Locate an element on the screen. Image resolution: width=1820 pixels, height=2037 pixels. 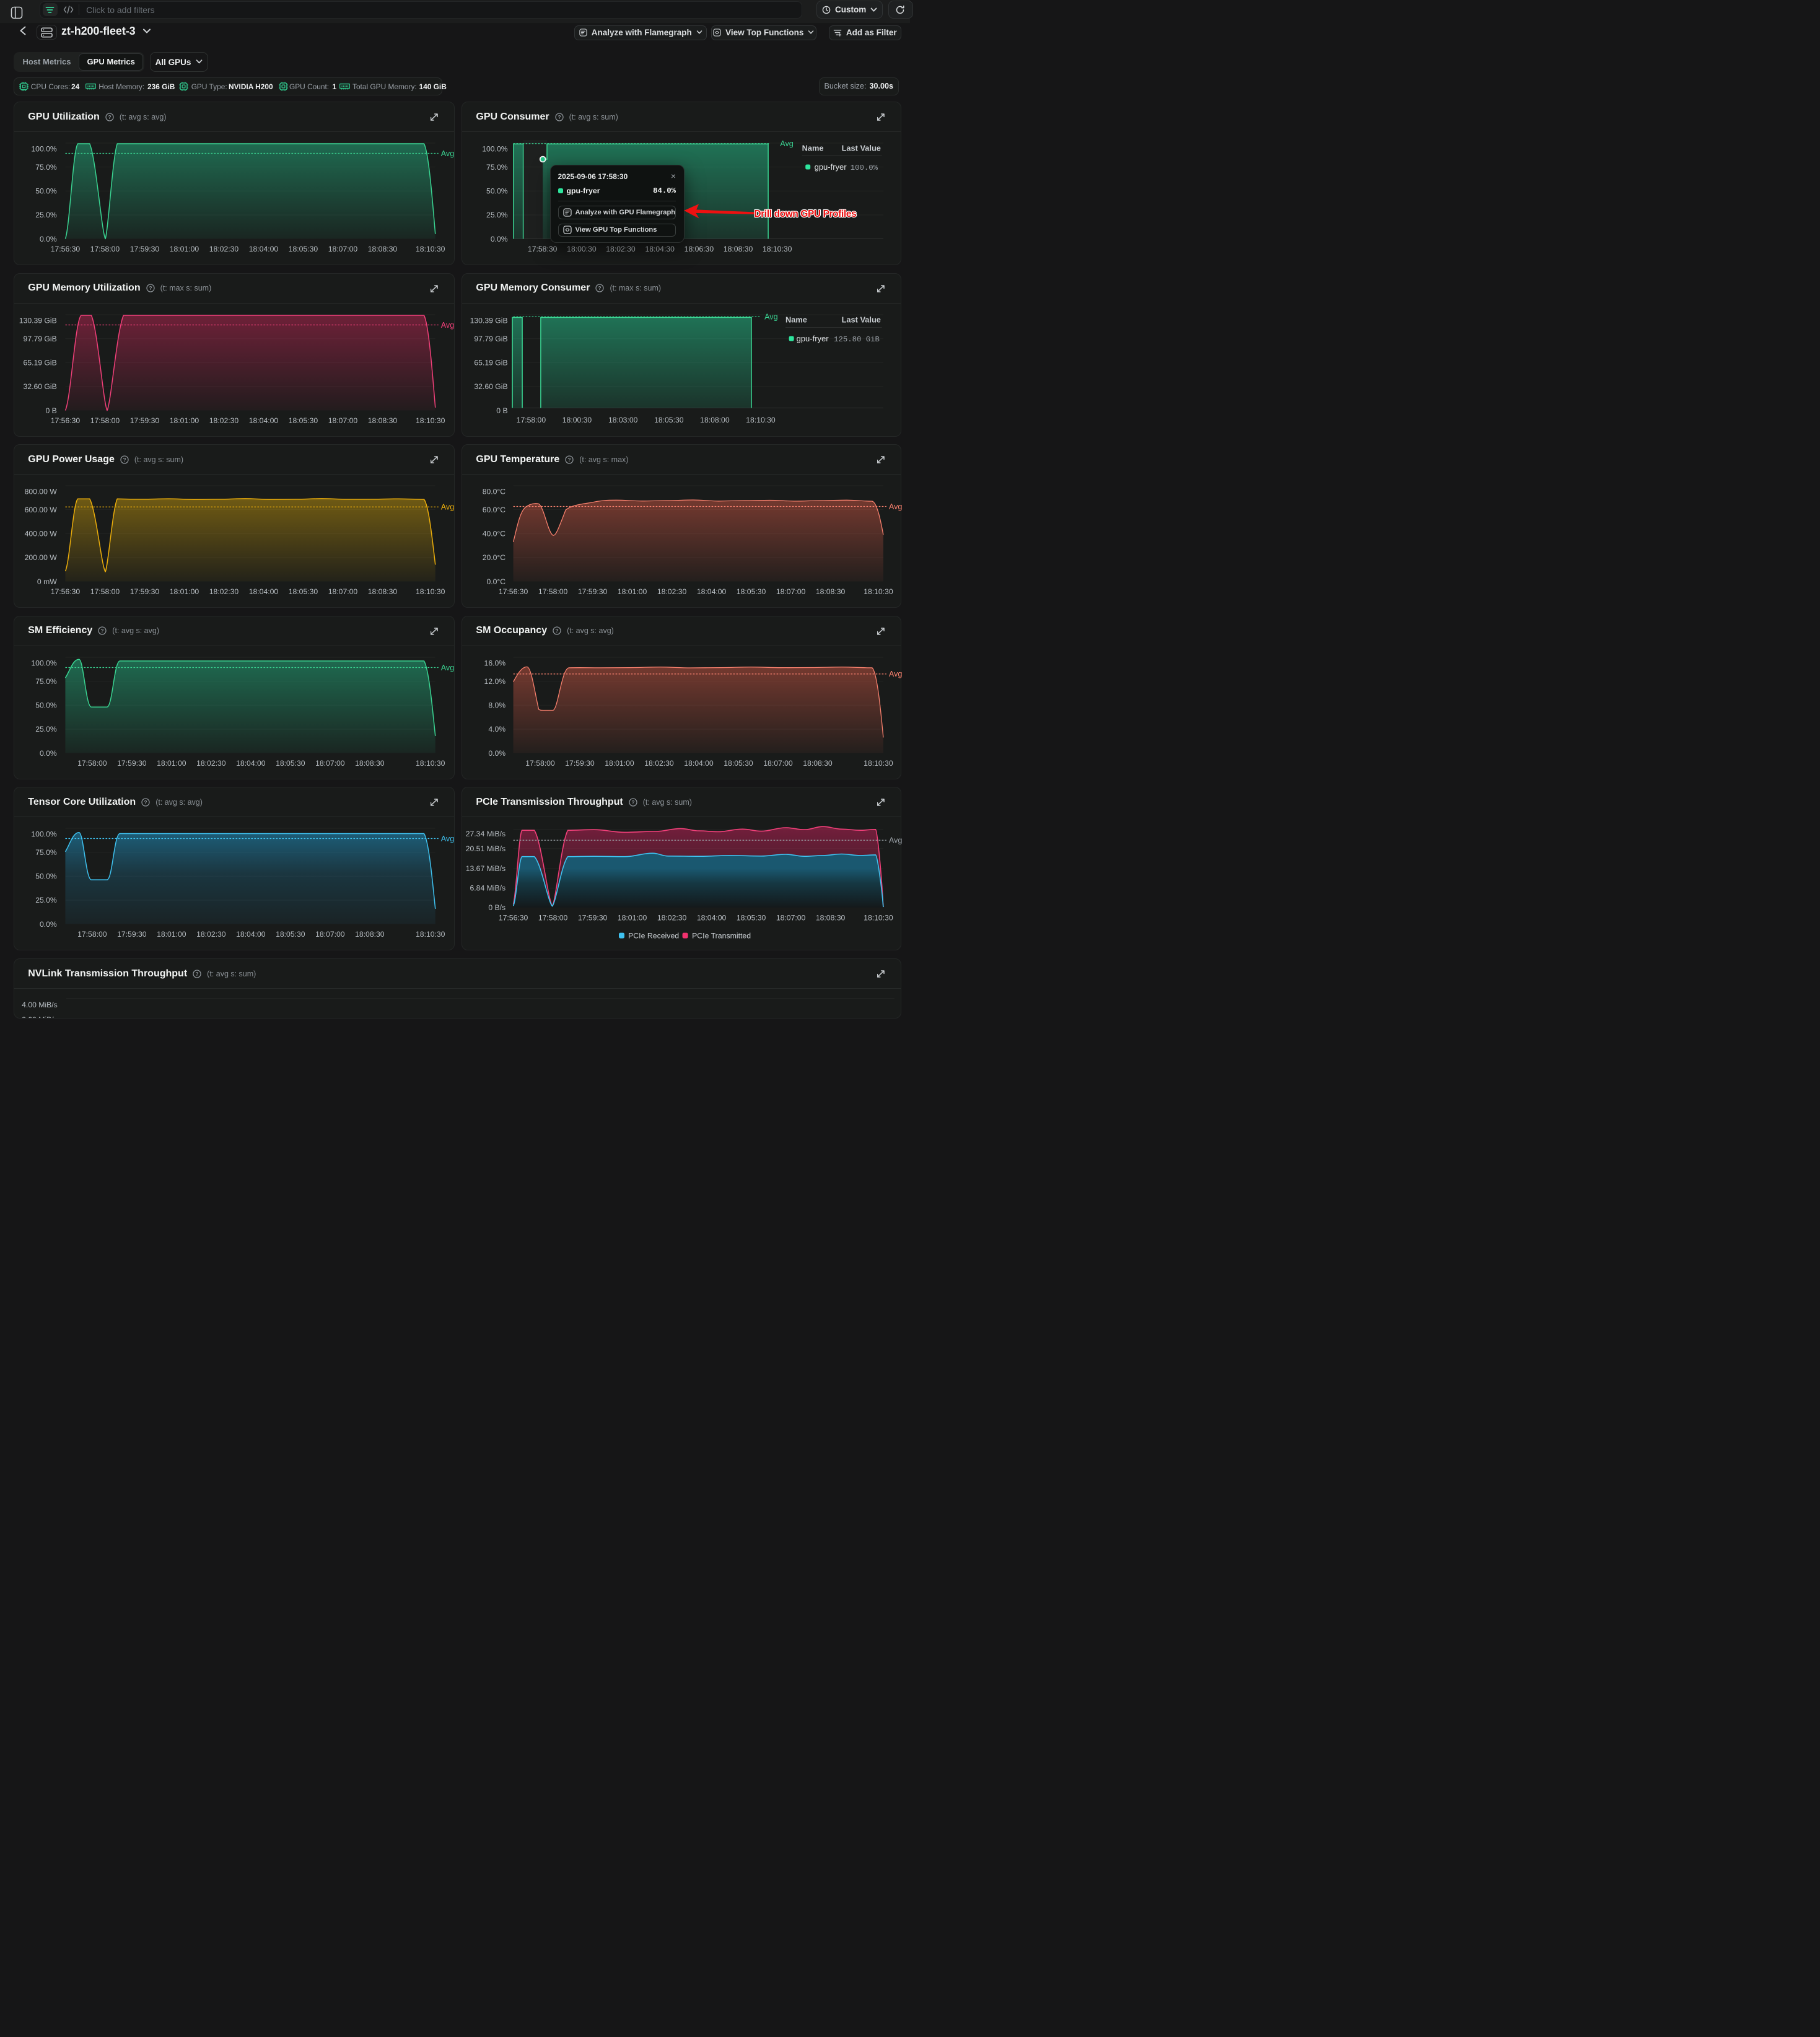
svg-text: 18:03:00 is located at coordinates (623, 420).